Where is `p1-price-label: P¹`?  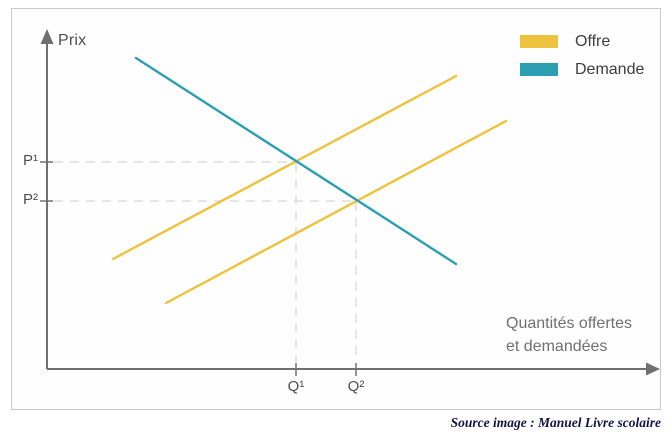 p1-price-label: P¹ is located at coordinates (30, 160).